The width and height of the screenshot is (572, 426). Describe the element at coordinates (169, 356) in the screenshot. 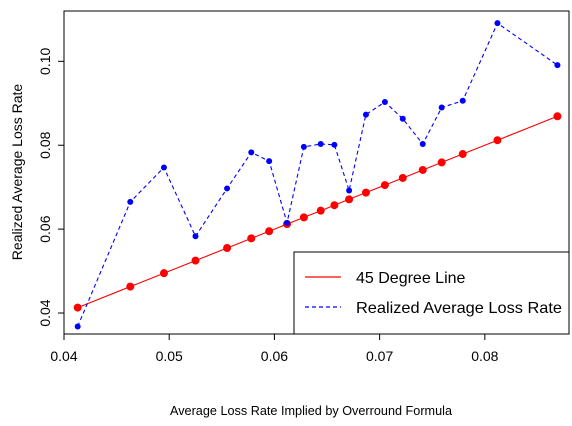

I see `x-tick-label: 0.05` at that location.